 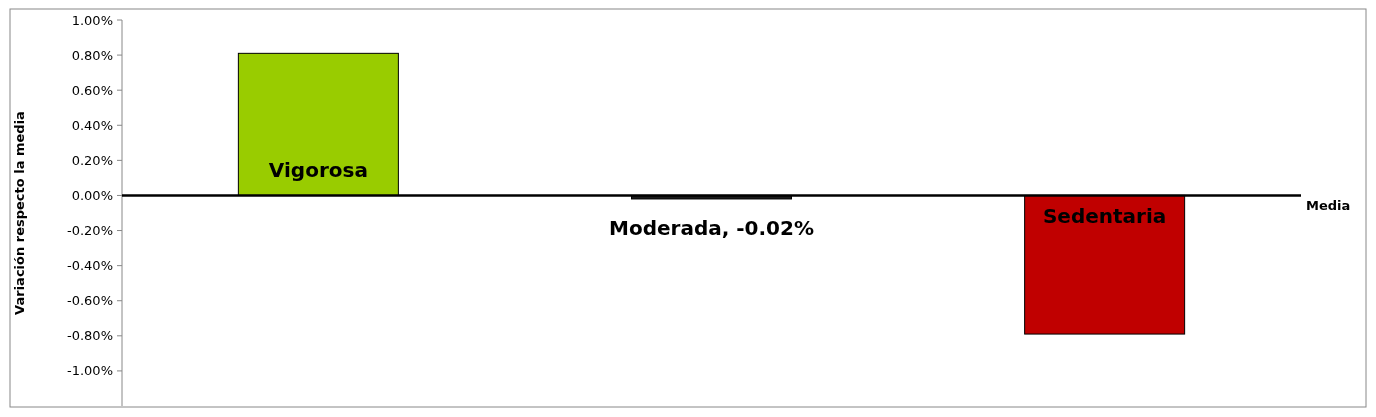 What do you see at coordinates (92, 55) in the screenshot?
I see `y-tick-label: 0.80%` at bounding box center [92, 55].